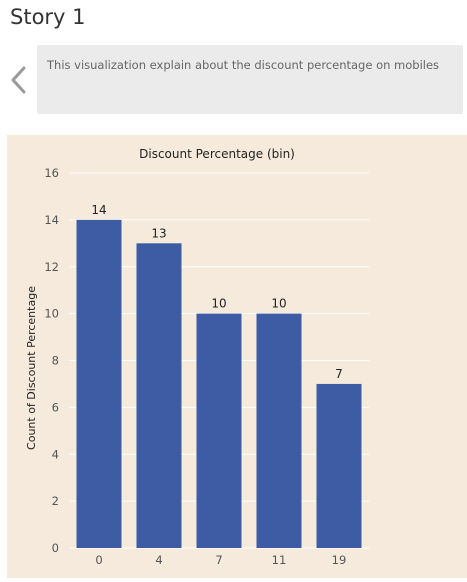  I want to click on y-tick-label: 2, so click(55, 501).